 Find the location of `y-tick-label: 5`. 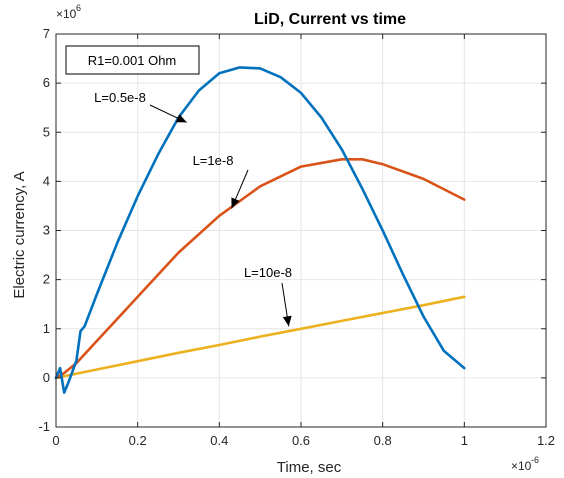

y-tick-label: 5 is located at coordinates (46, 131).